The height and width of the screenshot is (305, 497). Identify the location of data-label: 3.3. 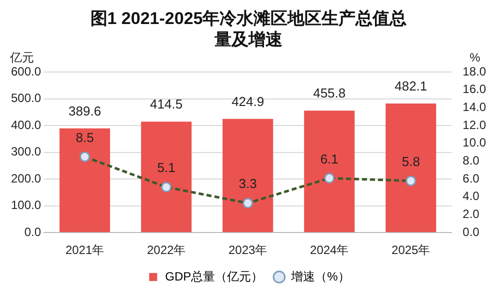
(247, 184).